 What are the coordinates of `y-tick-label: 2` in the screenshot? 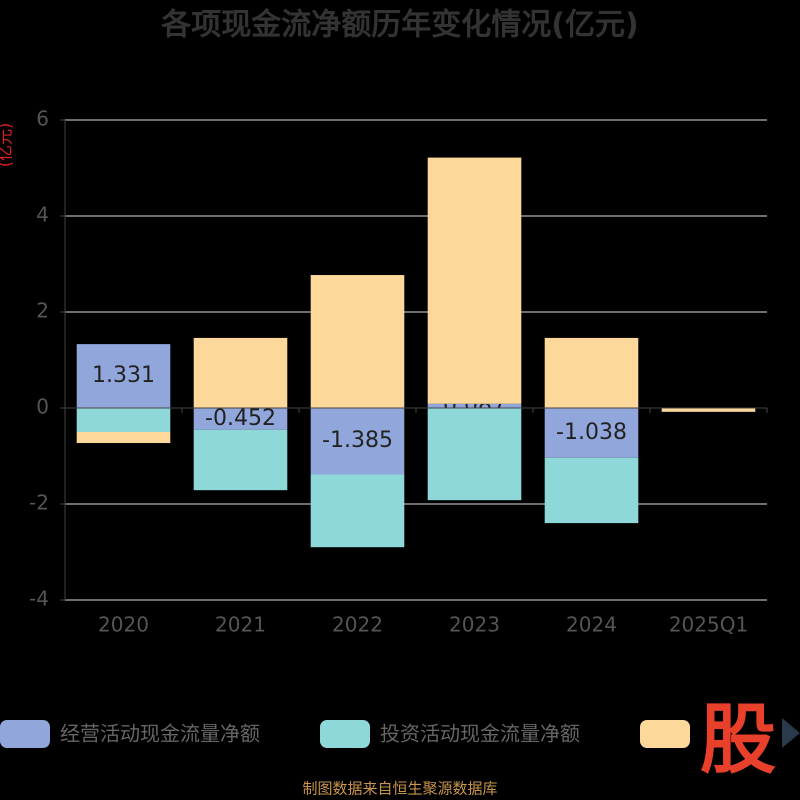 It's located at (42, 311).